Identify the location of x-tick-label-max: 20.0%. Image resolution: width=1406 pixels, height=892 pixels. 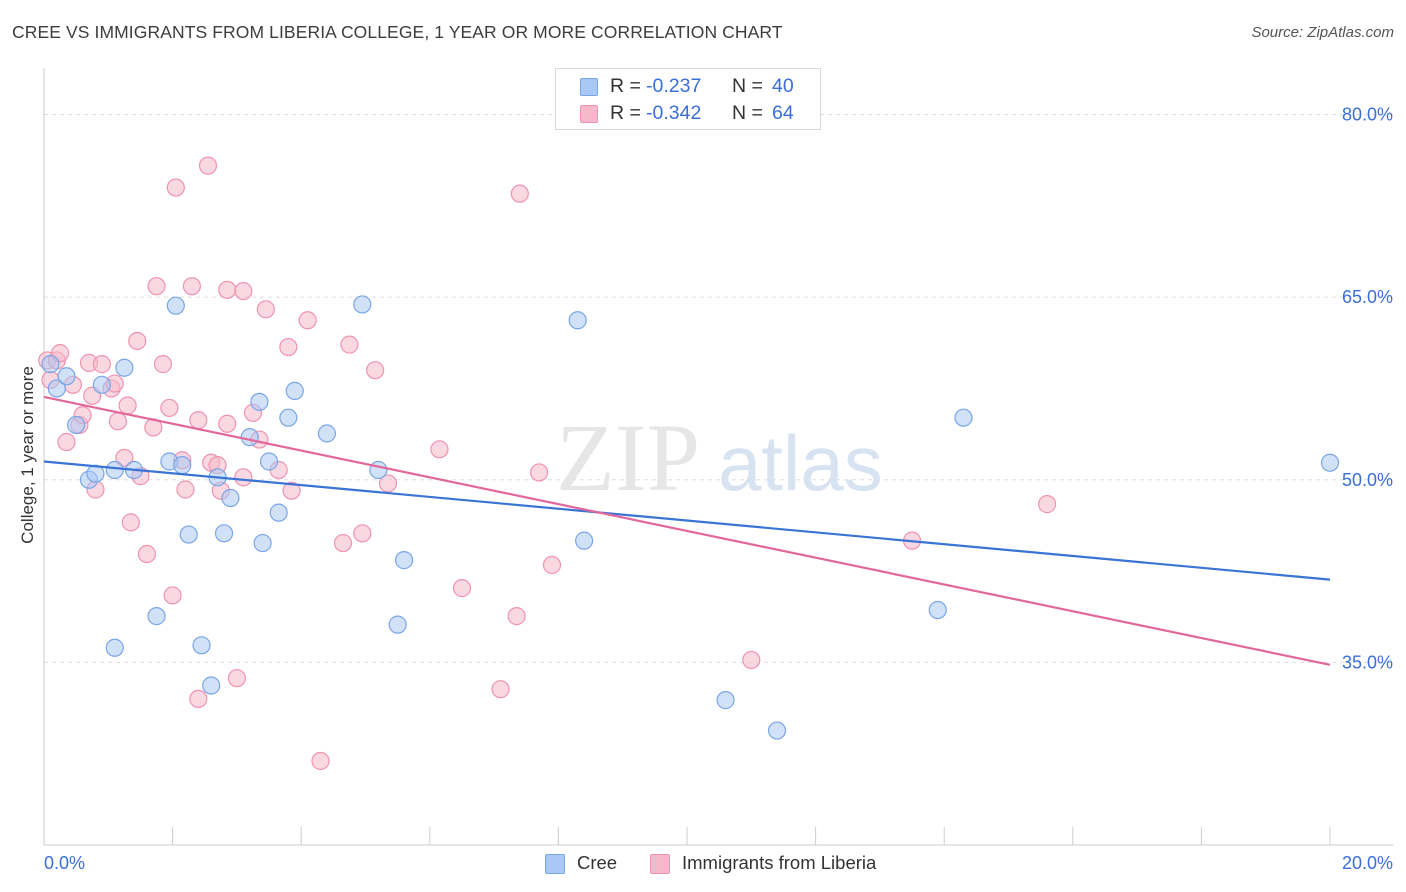
(1367, 863).